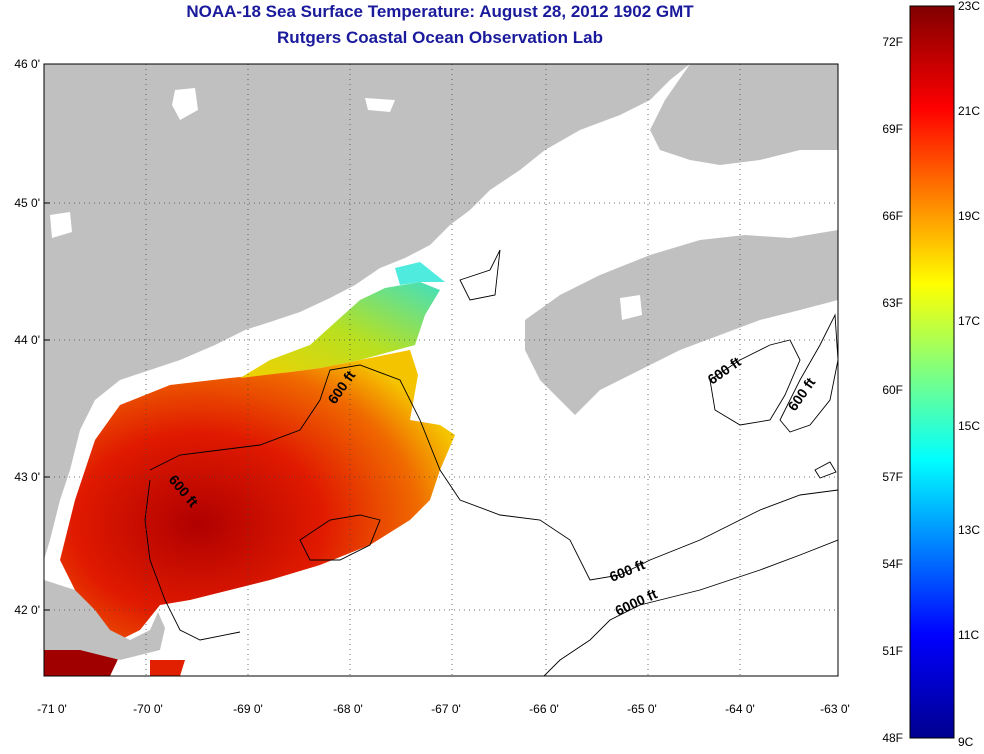  I want to click on sst-cape-cod-warm, so click(167, 668).